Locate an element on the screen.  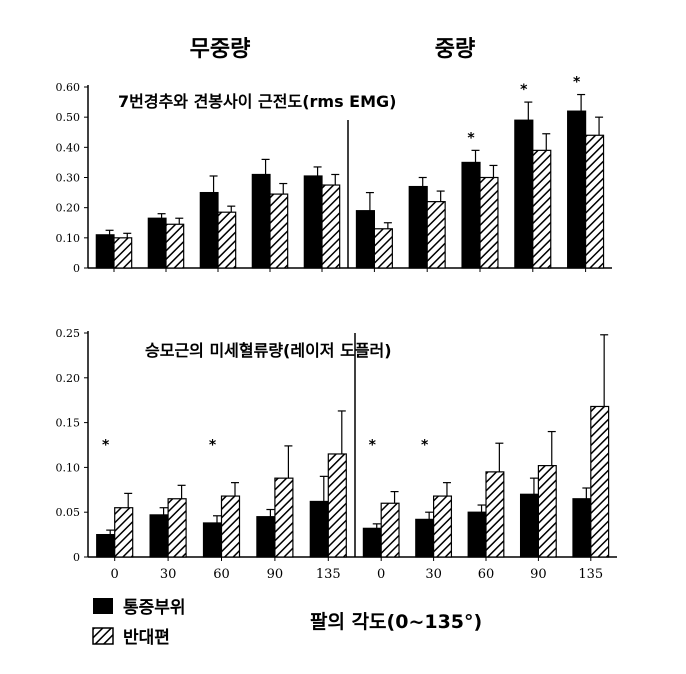
top-chart-title: 7번경추와 견봉사이 근전도(rms EMG) is located at coordinates (257, 101).